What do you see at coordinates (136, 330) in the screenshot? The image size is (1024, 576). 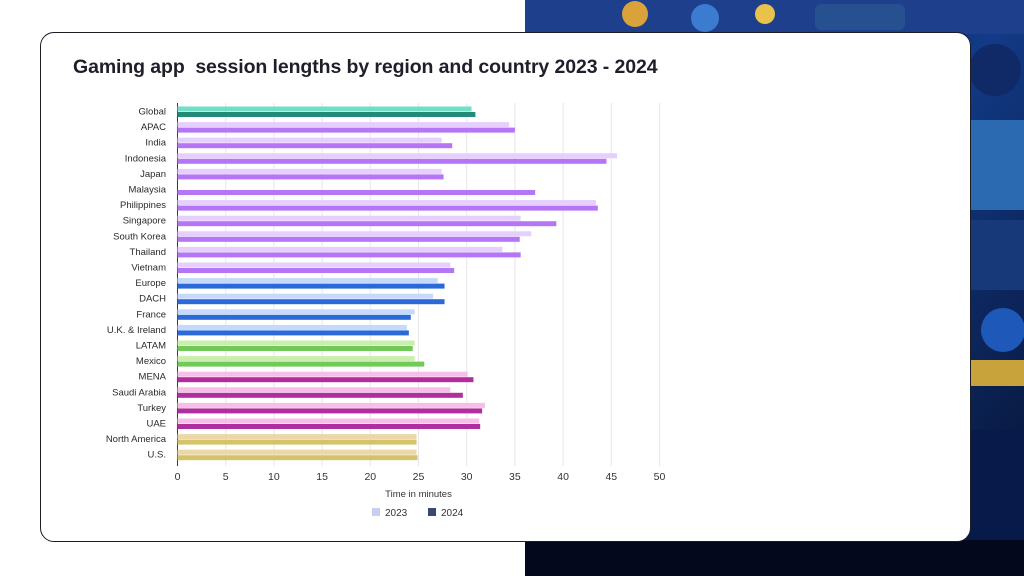 I see `category-label: U.K. & Ireland` at bounding box center [136, 330].